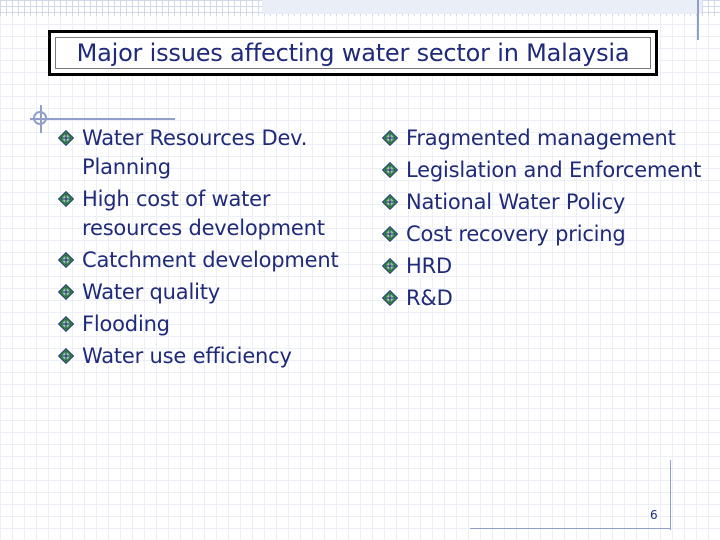  I want to click on list-item-text: Water quality, so click(151, 292).